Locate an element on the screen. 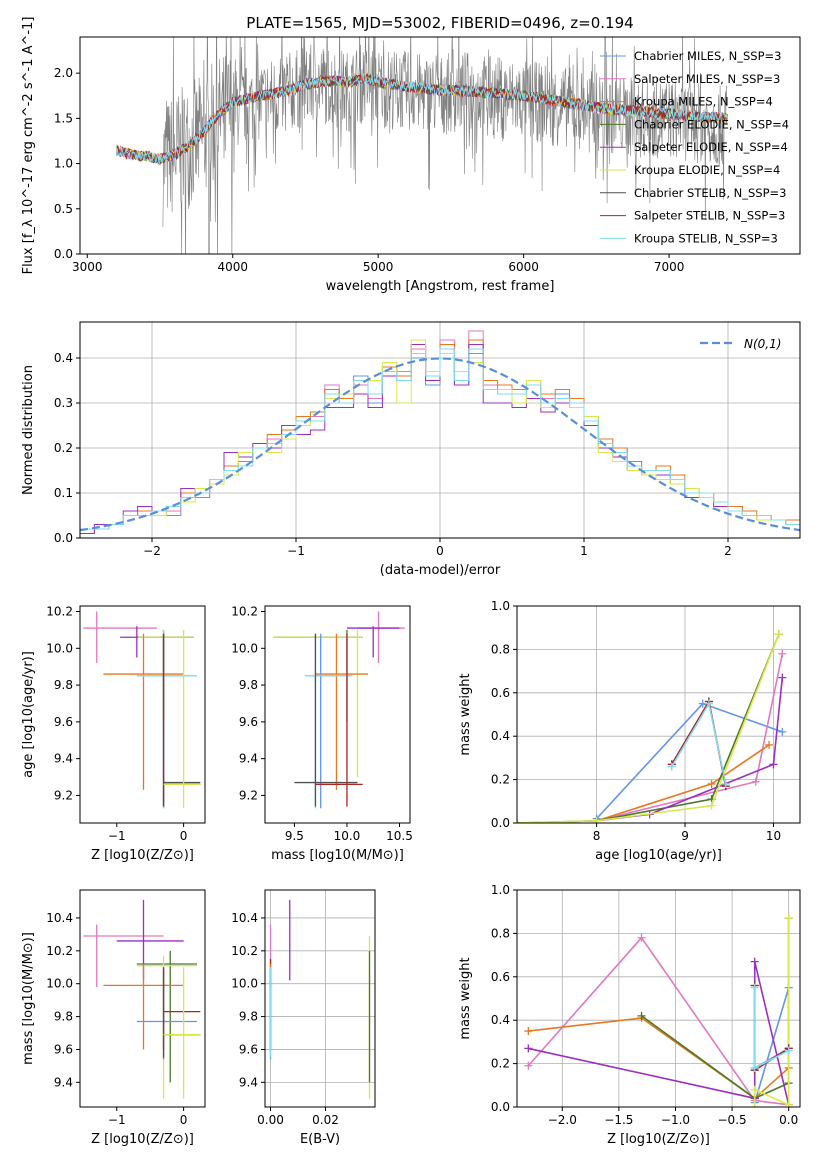 Image resolution: width=819 pixels, height=1170 pixels. x-axis-label: age [log10(age/yr)] is located at coordinates (658, 855).